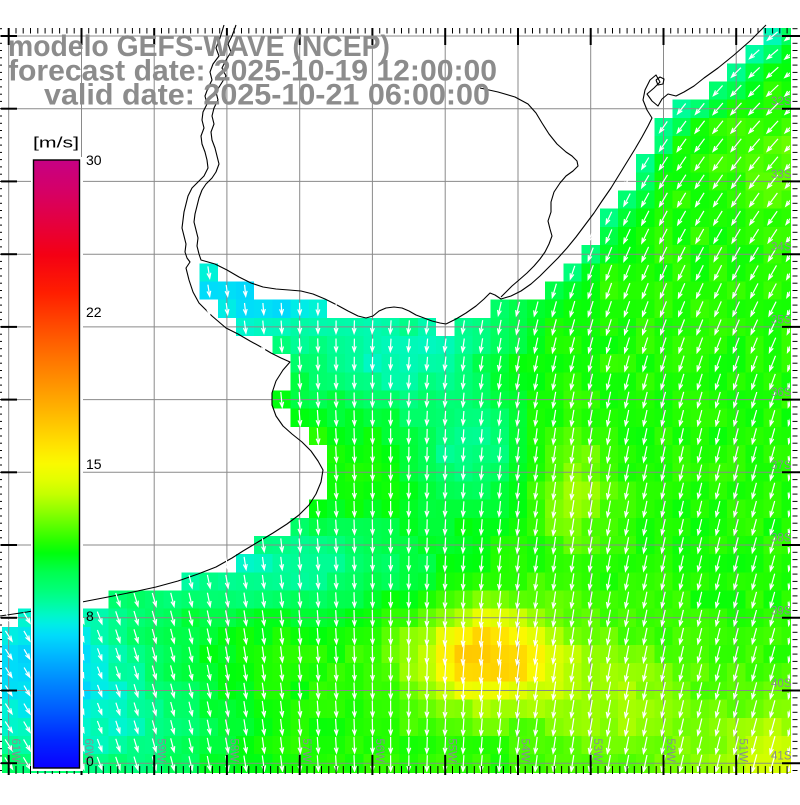  What do you see at coordinates (56, 143) in the screenshot?
I see `svg-text: [m/s]` at bounding box center [56, 143].